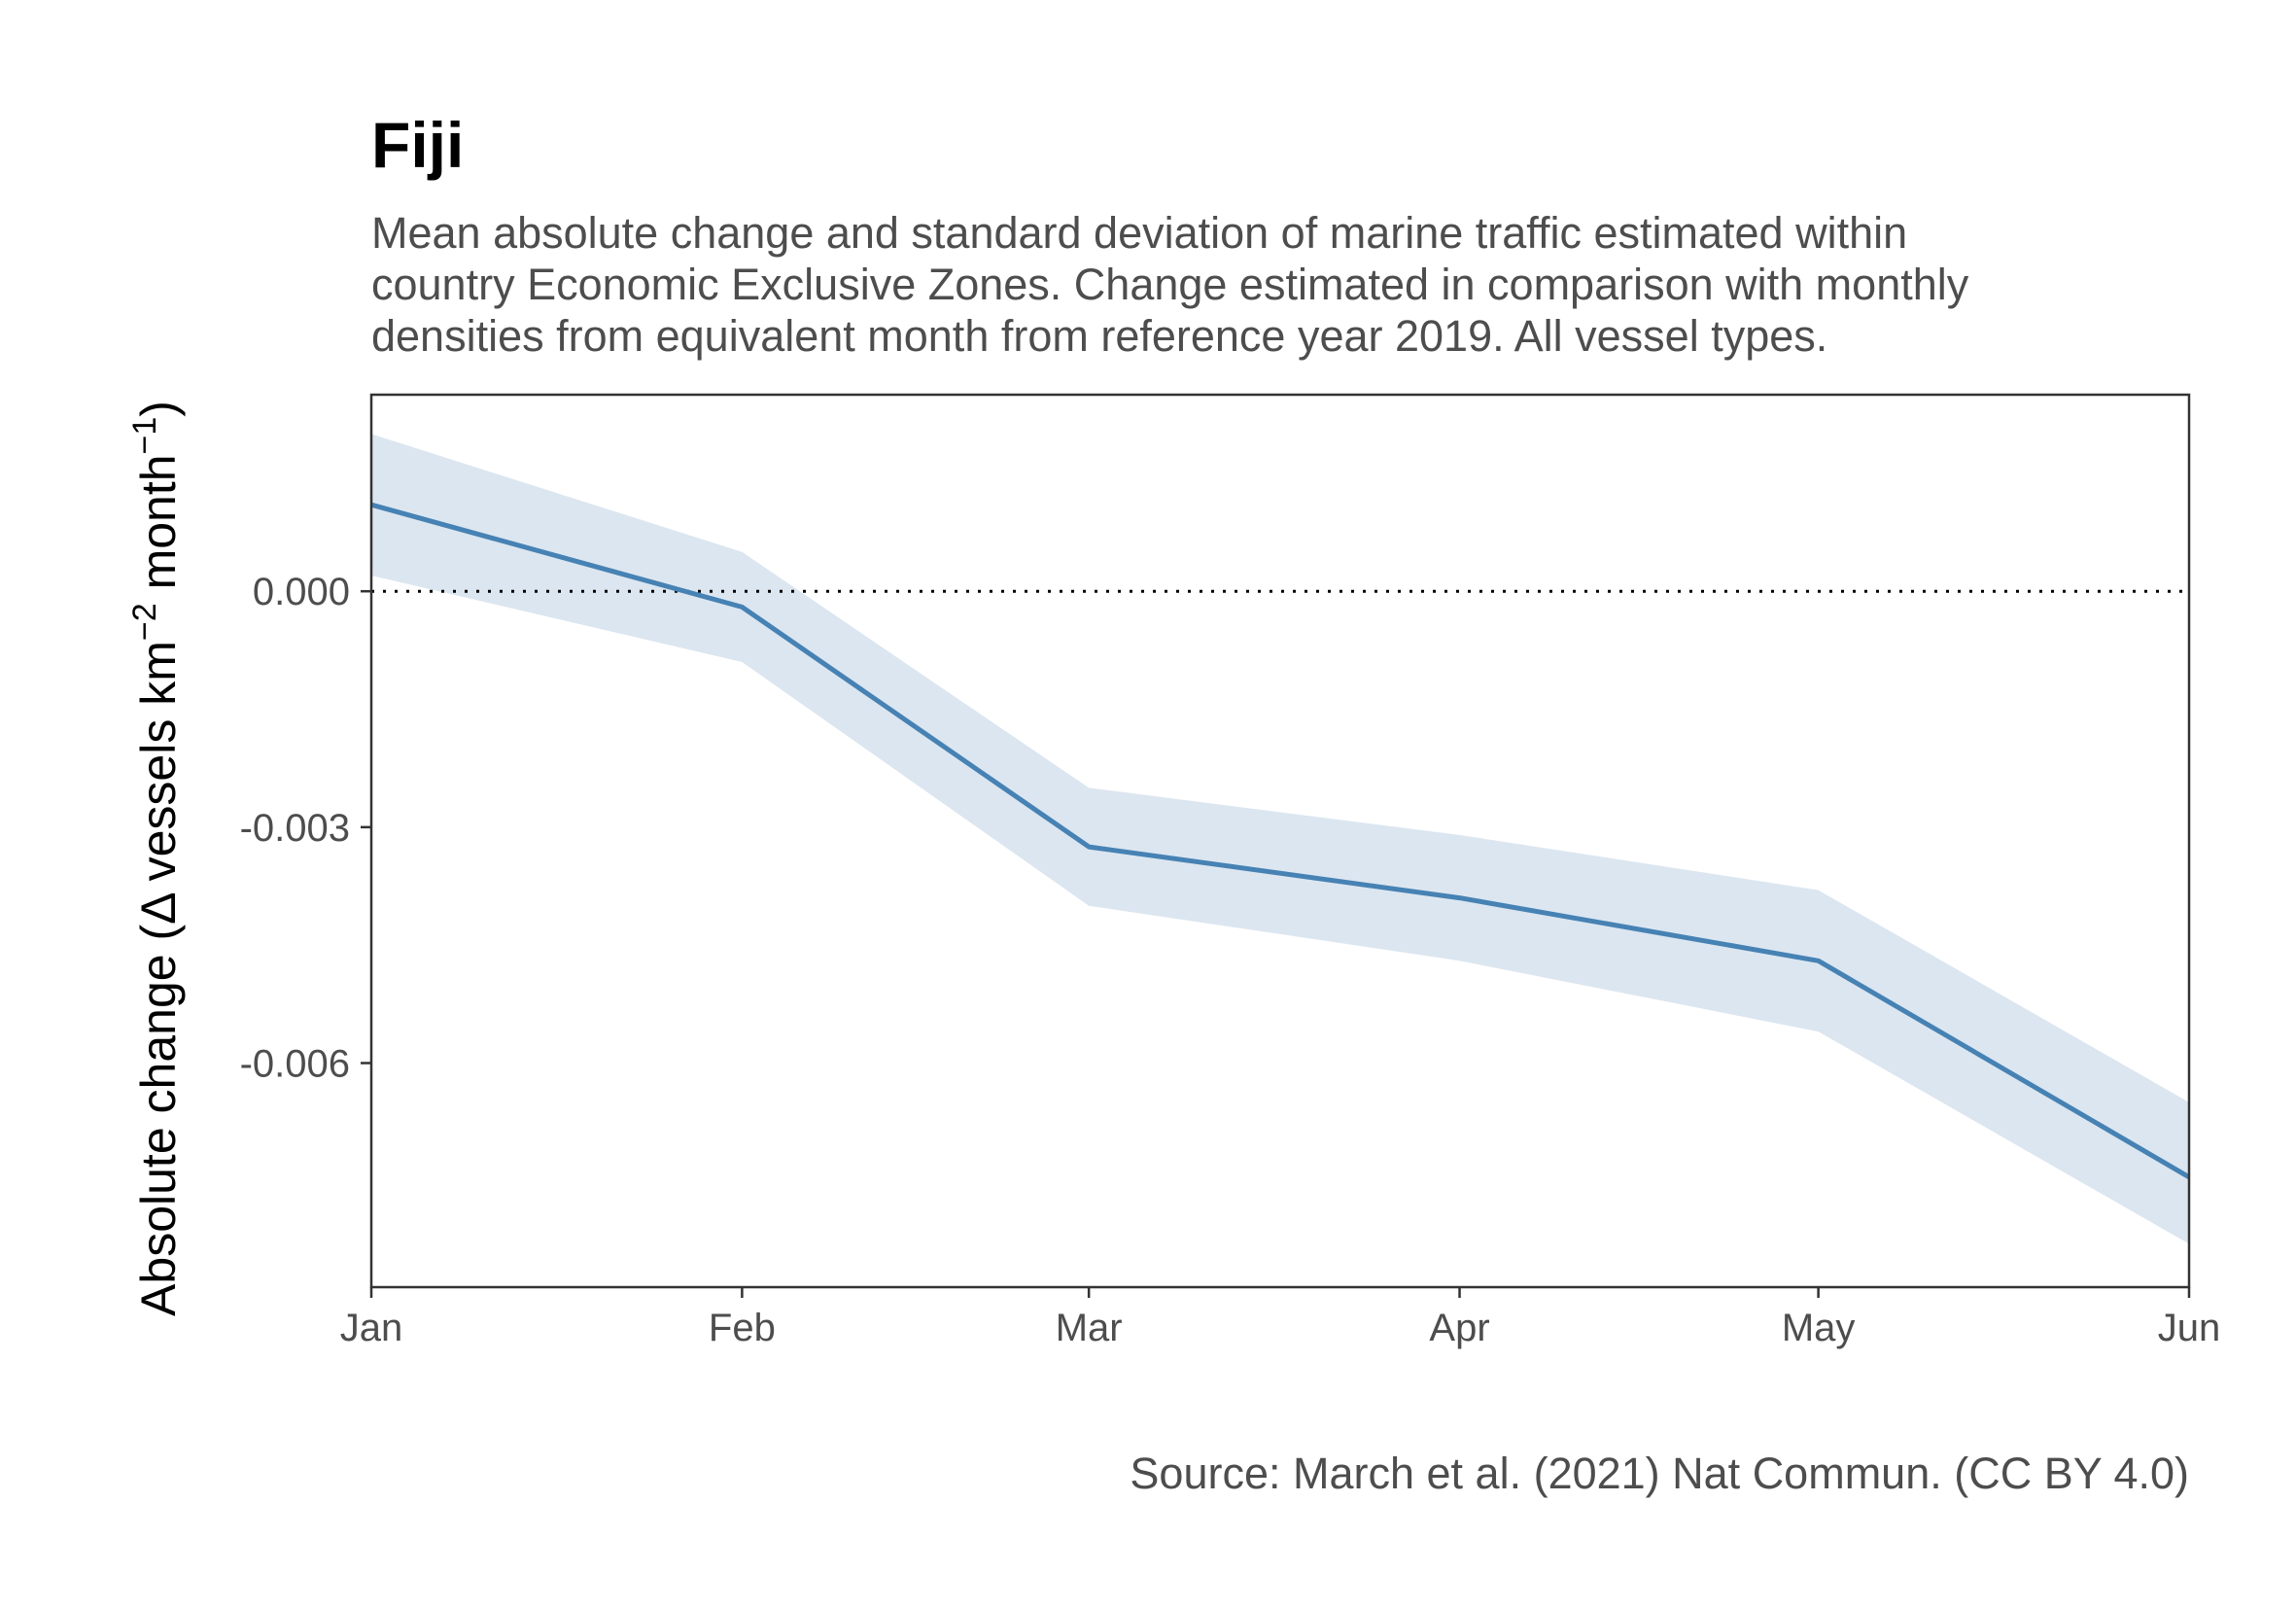  I want to click on y-tick-label: -0.006, so click(295, 1063).